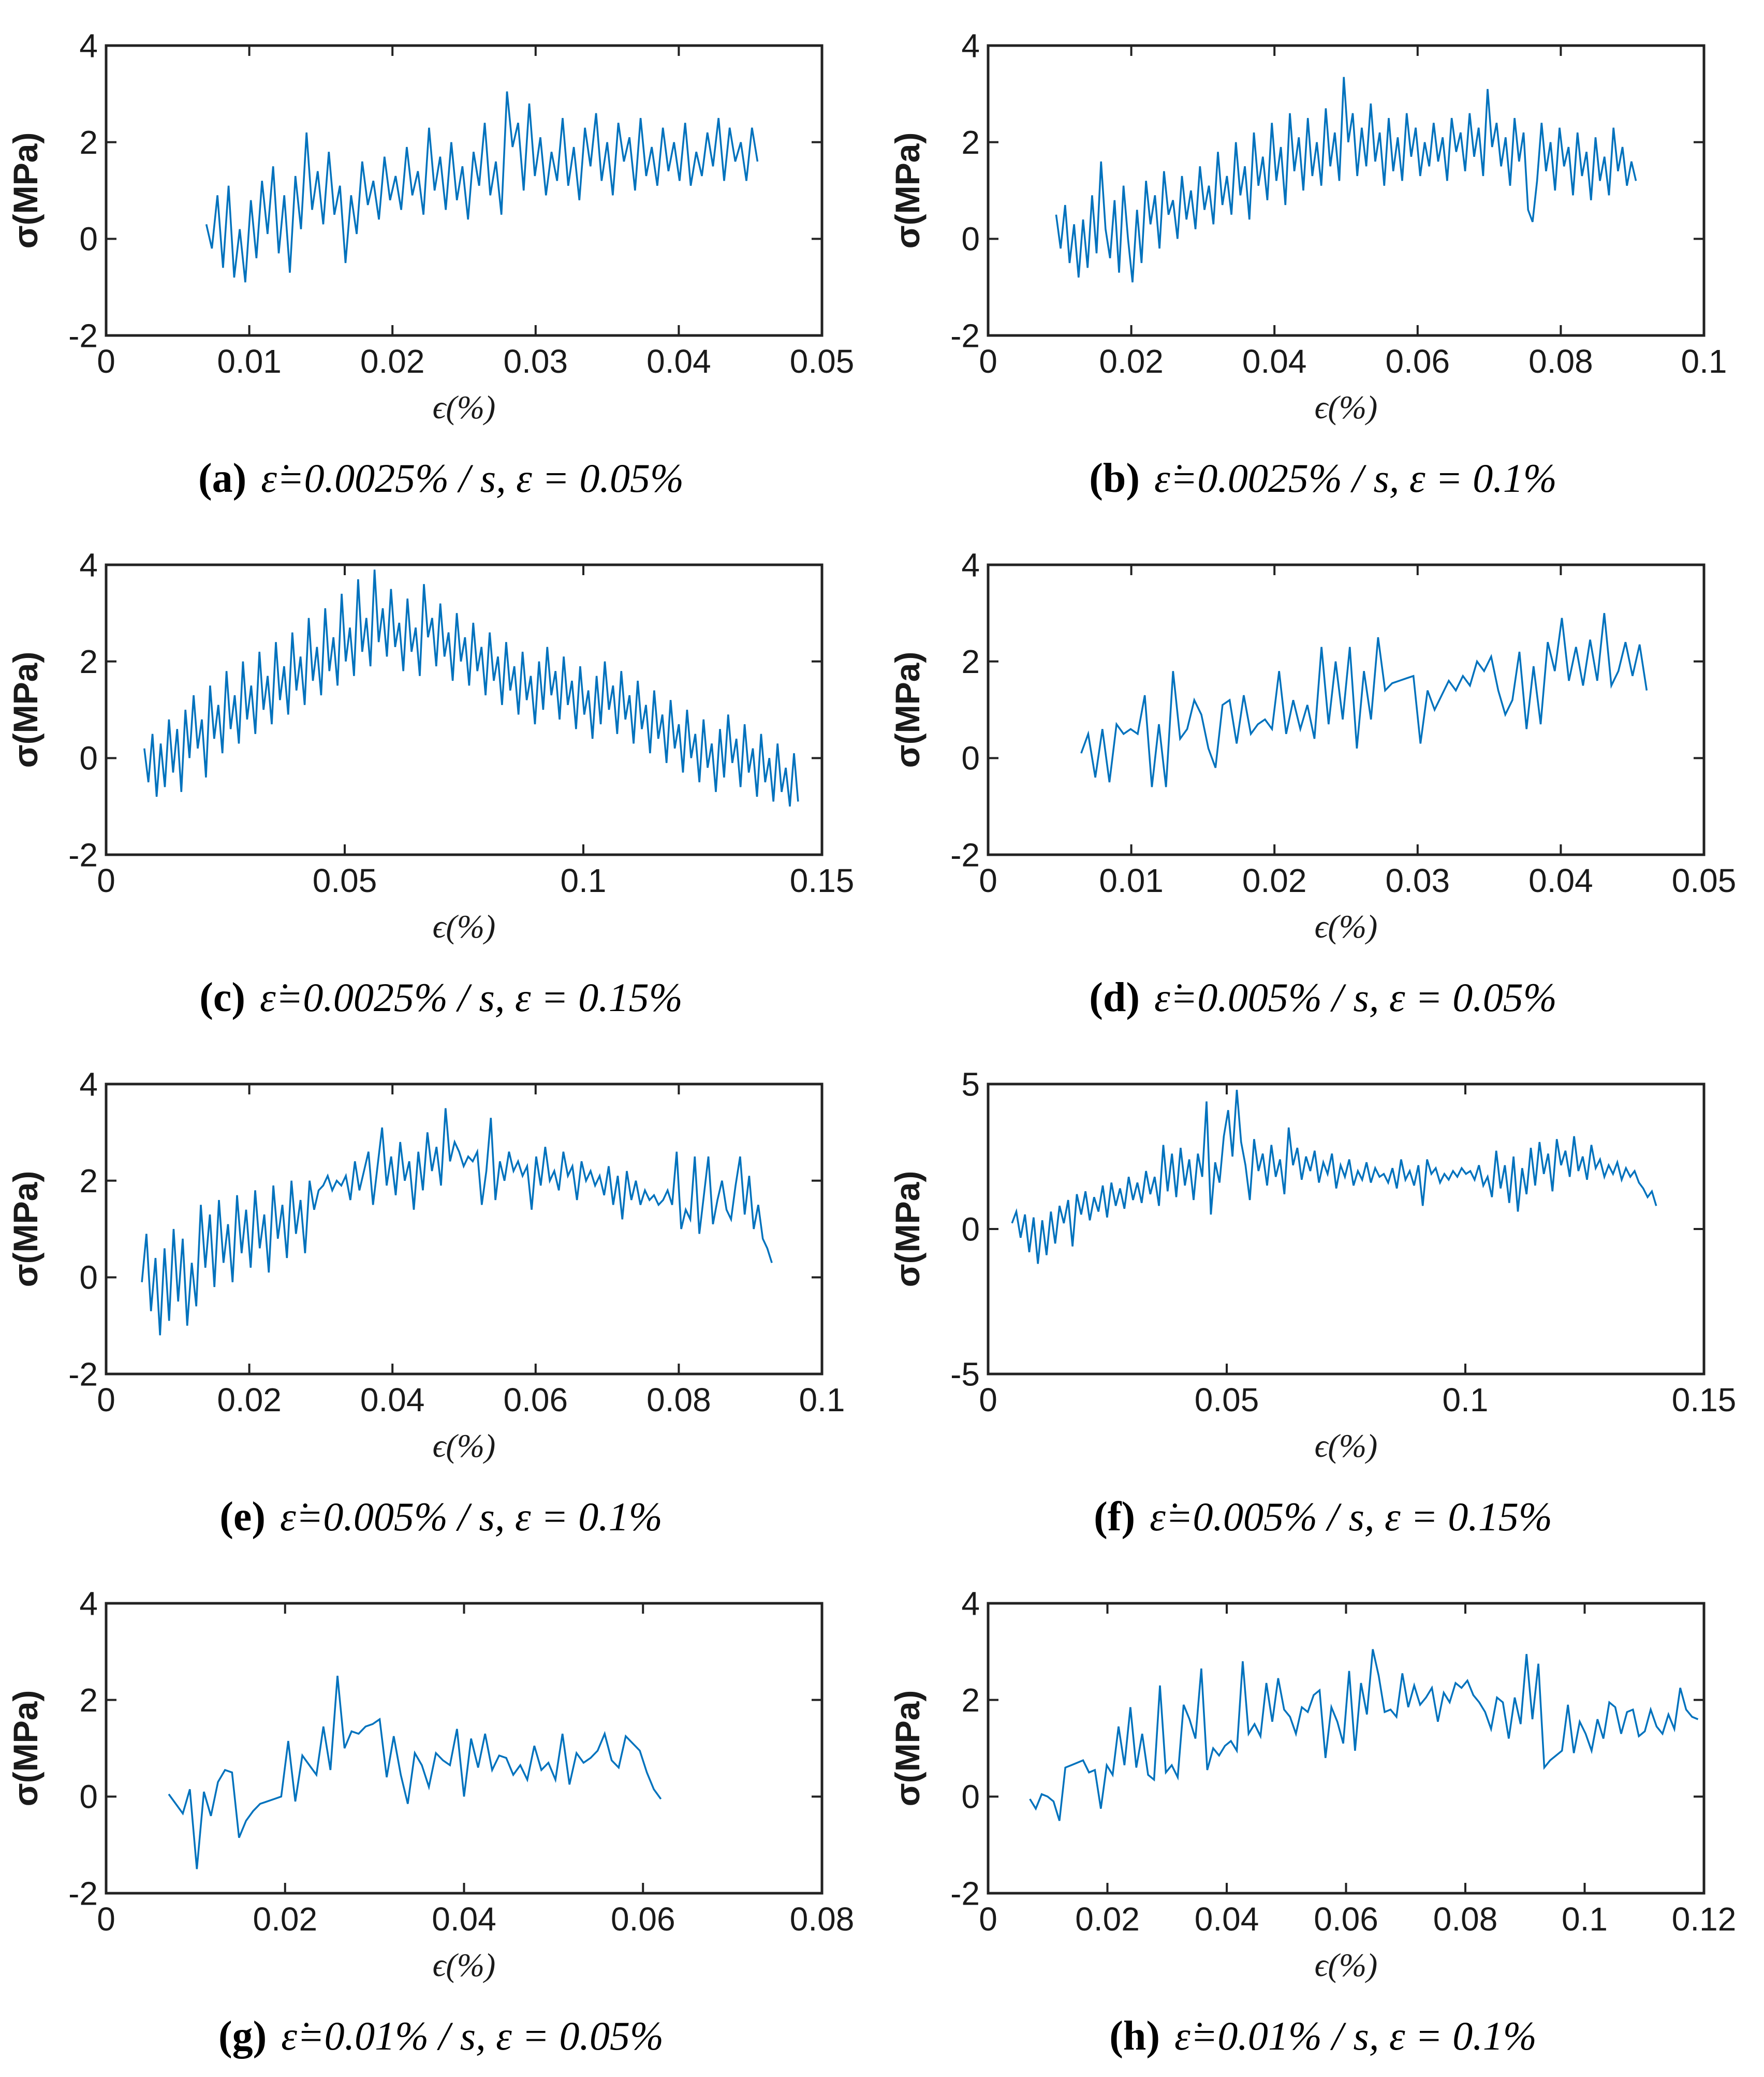 This screenshot has height=2077, width=1764. Describe the element at coordinates (1134, 2036) in the screenshot. I see `caption-index: (h)` at that location.